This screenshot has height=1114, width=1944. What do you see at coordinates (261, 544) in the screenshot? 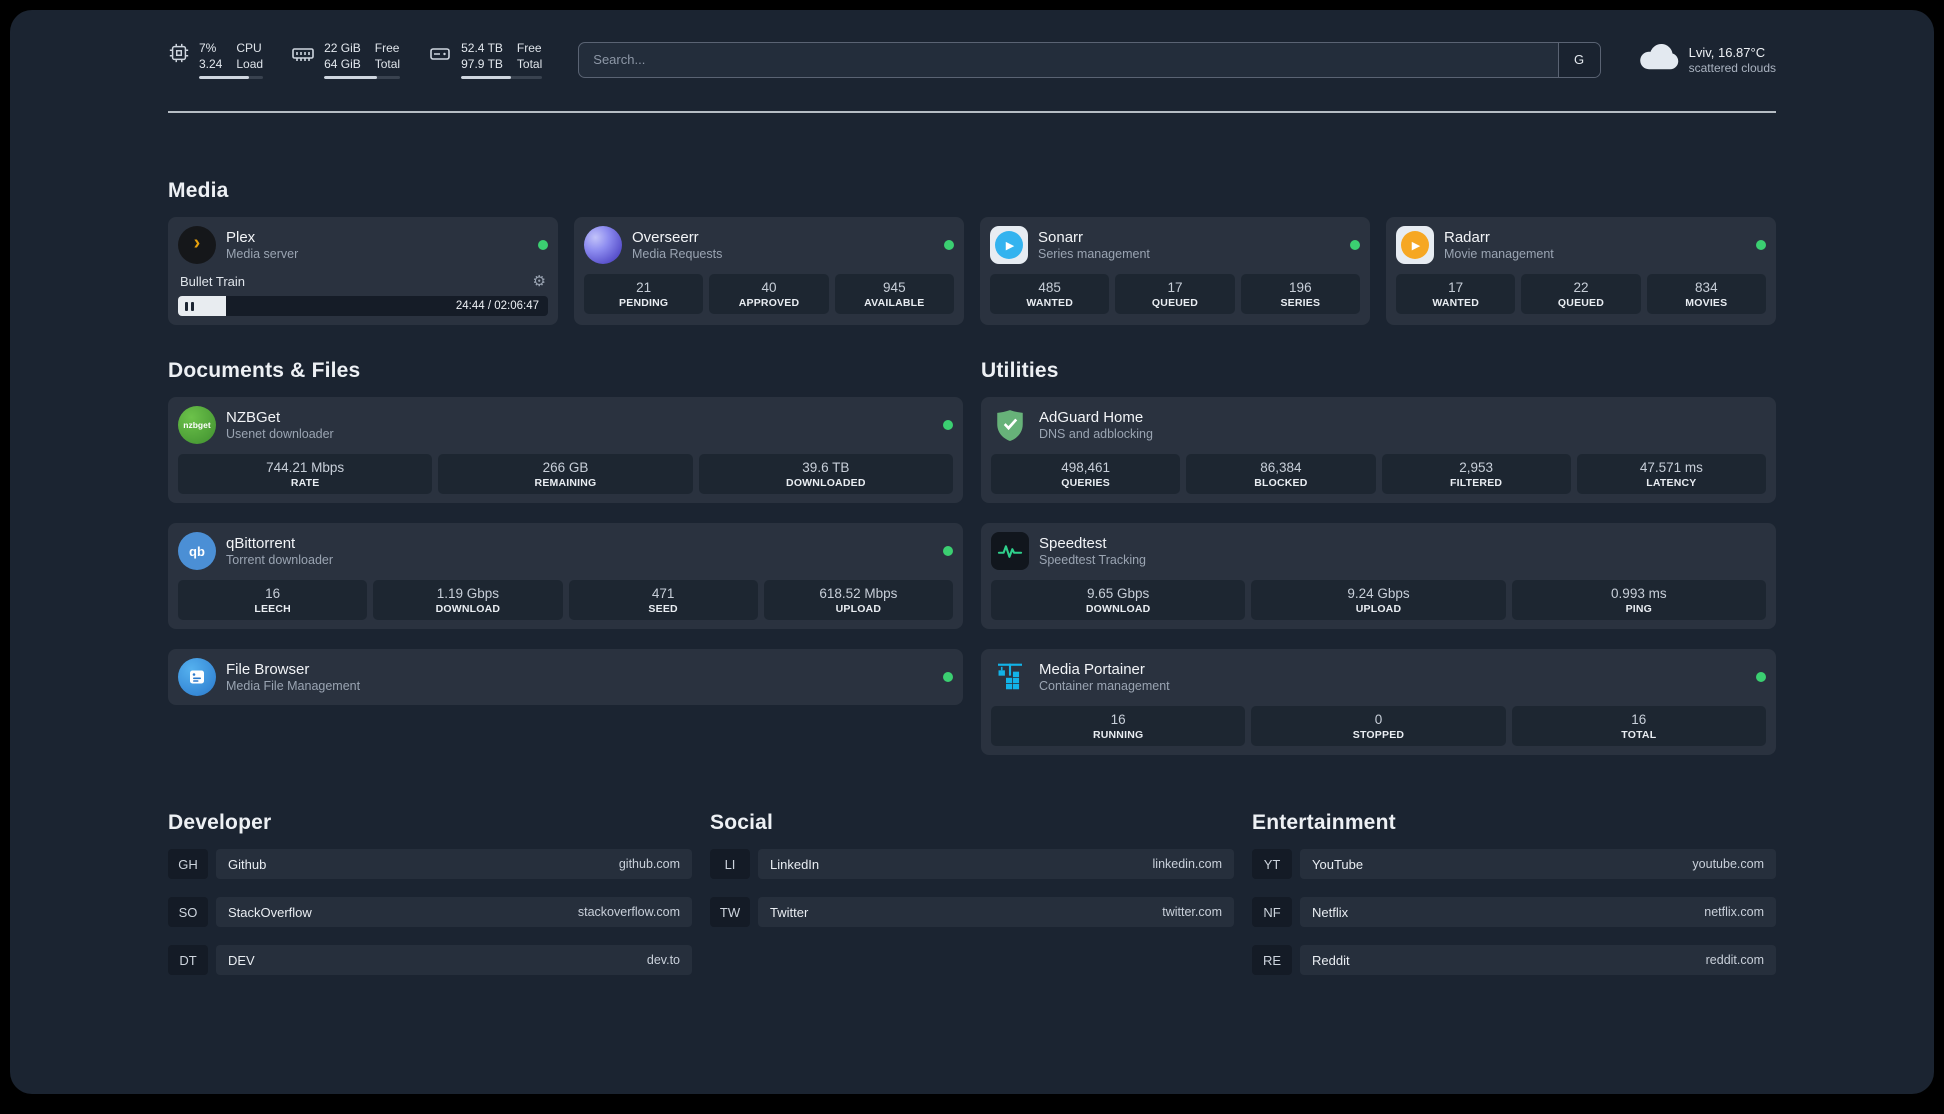
I see `service-name: qBittorrent` at bounding box center [261, 544].